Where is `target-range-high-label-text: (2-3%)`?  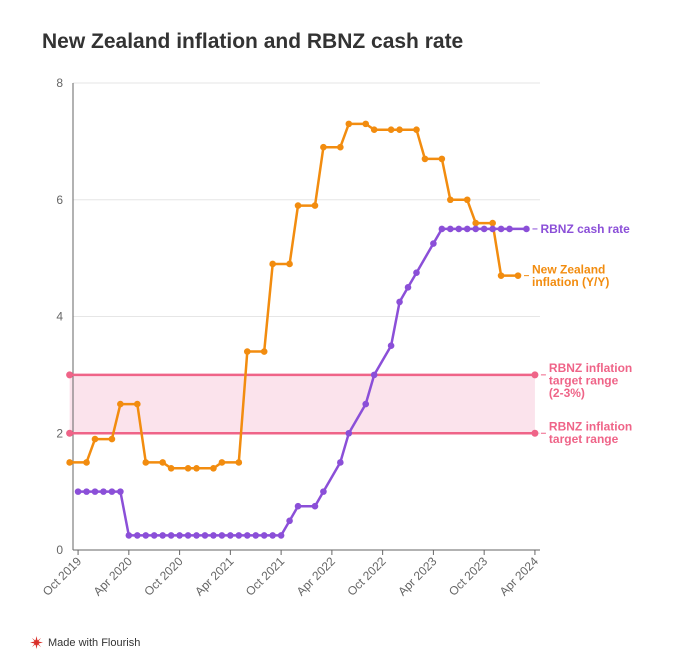
target-range-high-label-text: (2-3%) is located at coordinates (567, 393).